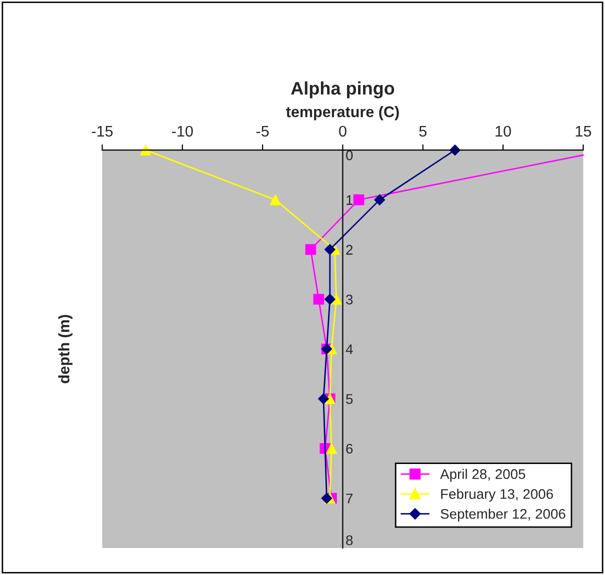 This screenshot has height=575, width=605. What do you see at coordinates (349, 499) in the screenshot?
I see `y-tick-label: 7` at bounding box center [349, 499].